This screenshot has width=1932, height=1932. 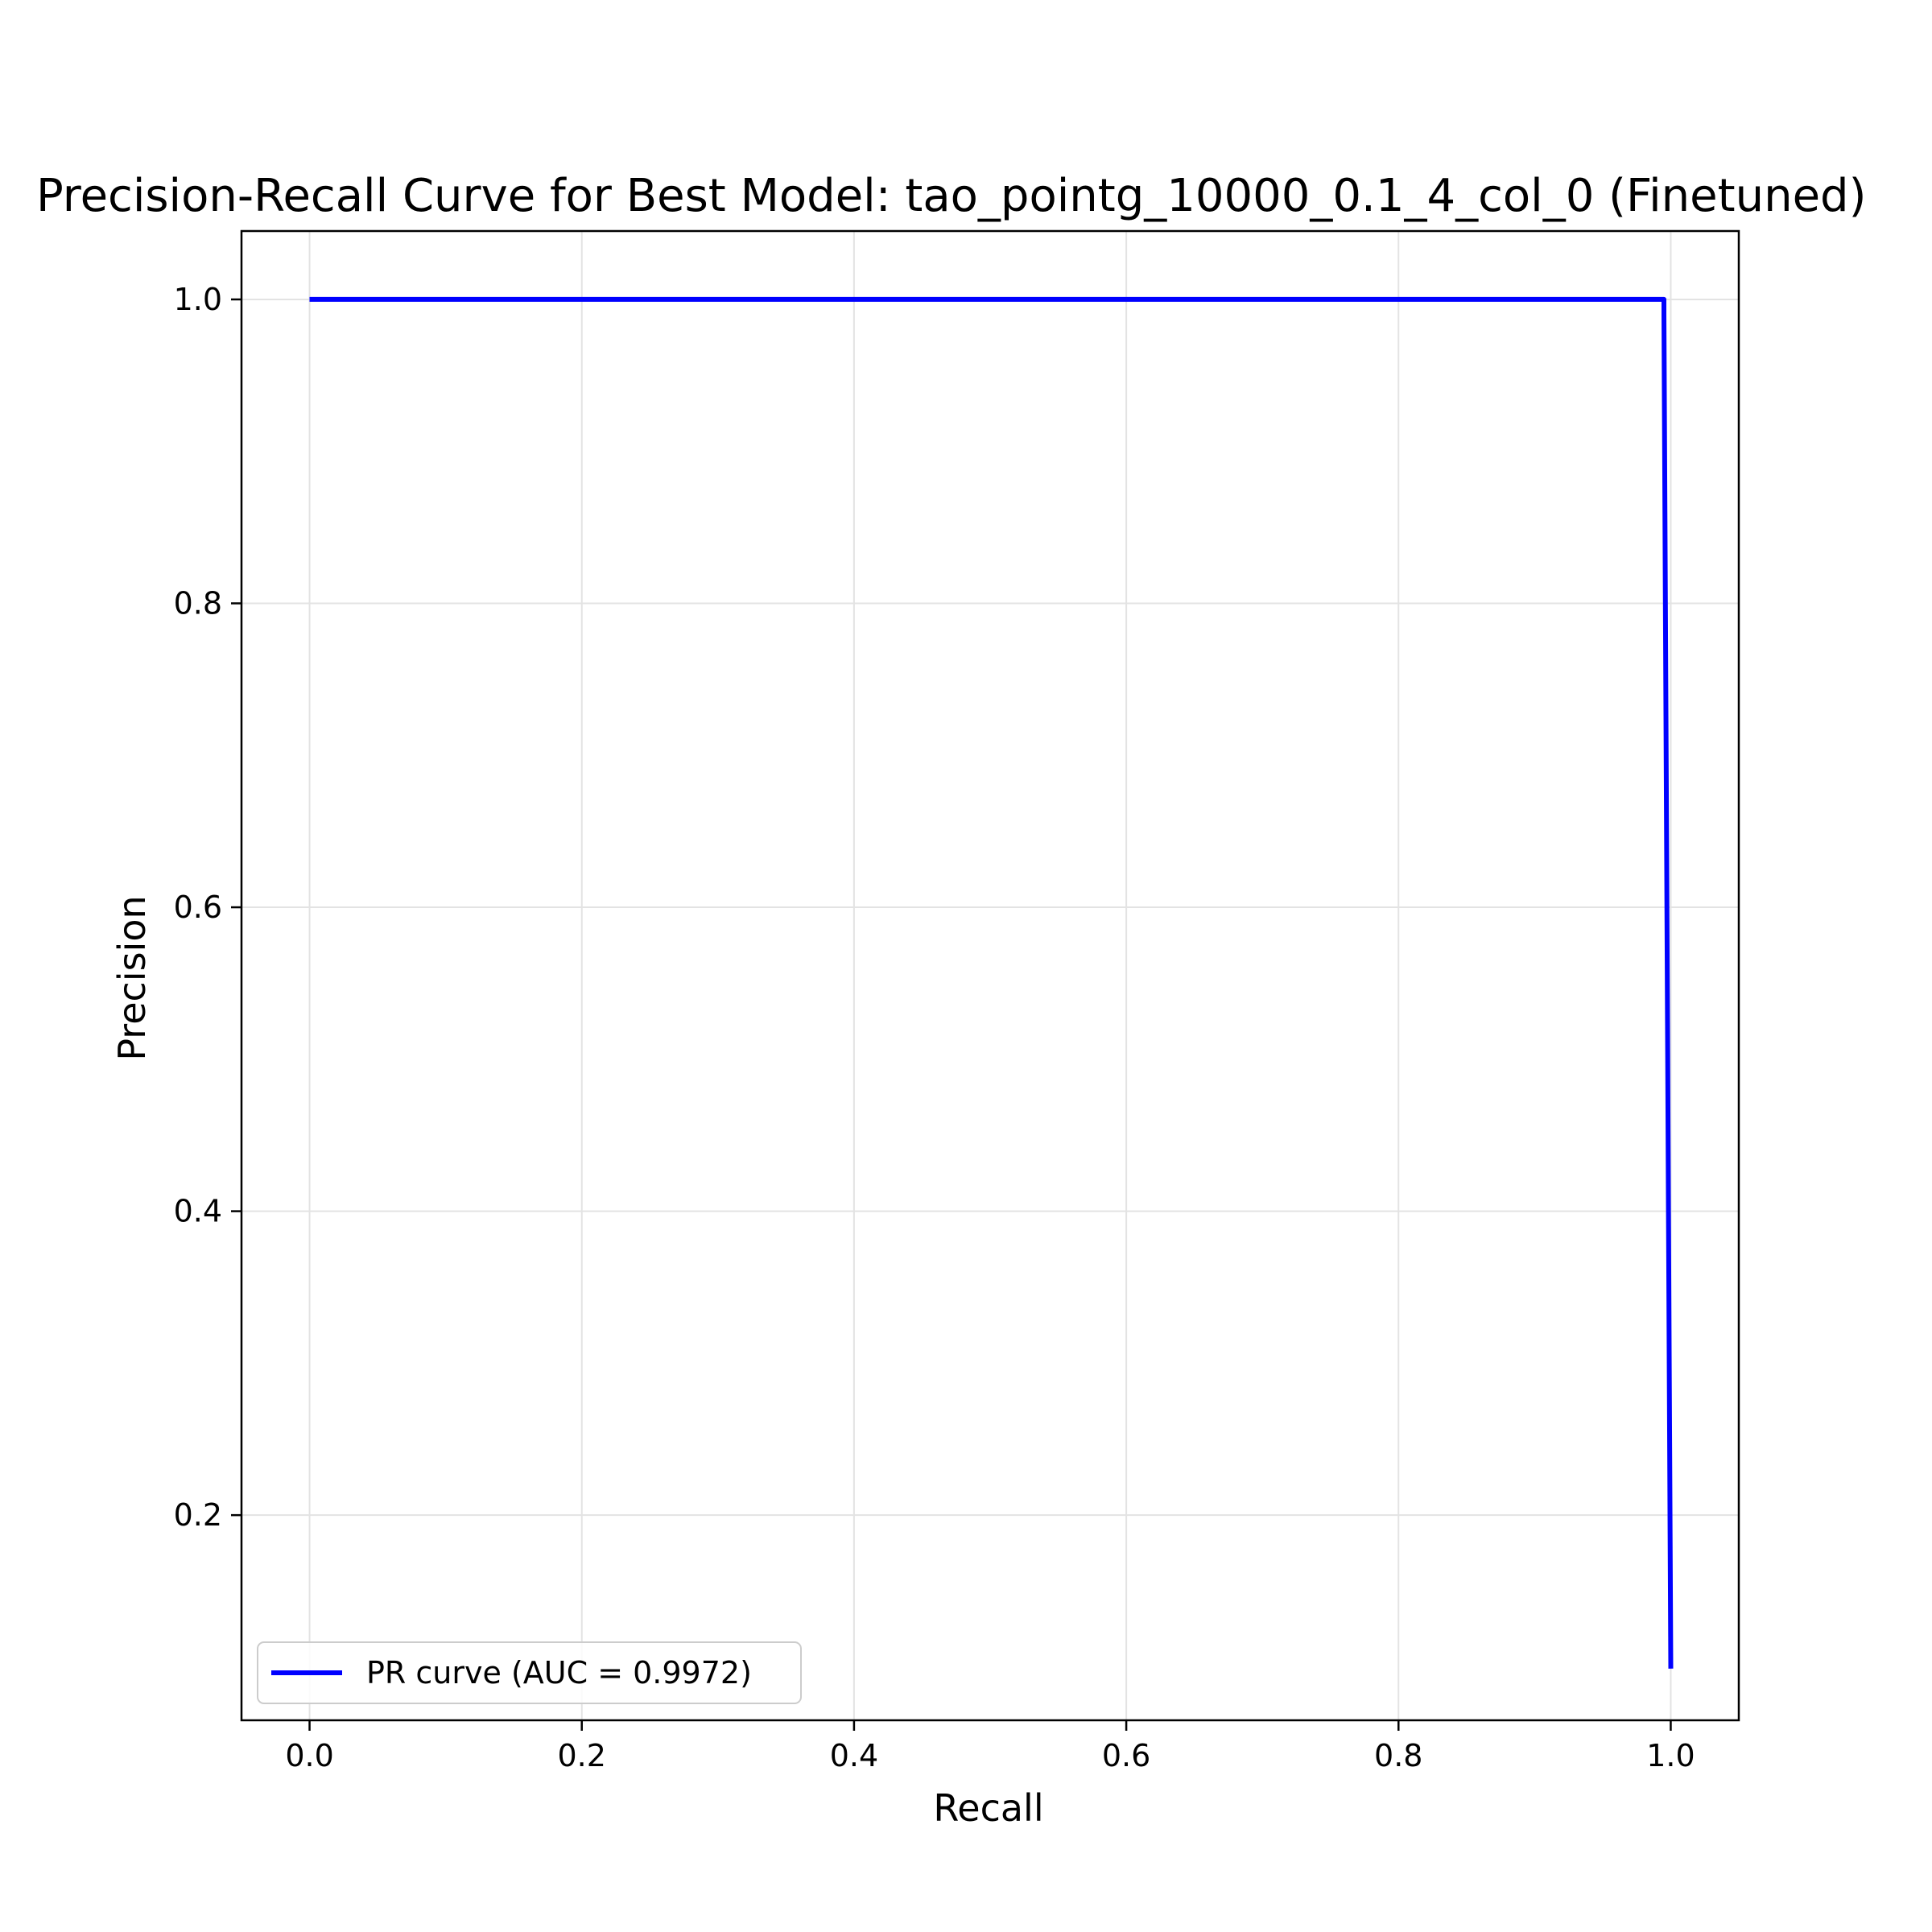 I want to click on y-tick-label: 0.6, so click(x=198, y=907).